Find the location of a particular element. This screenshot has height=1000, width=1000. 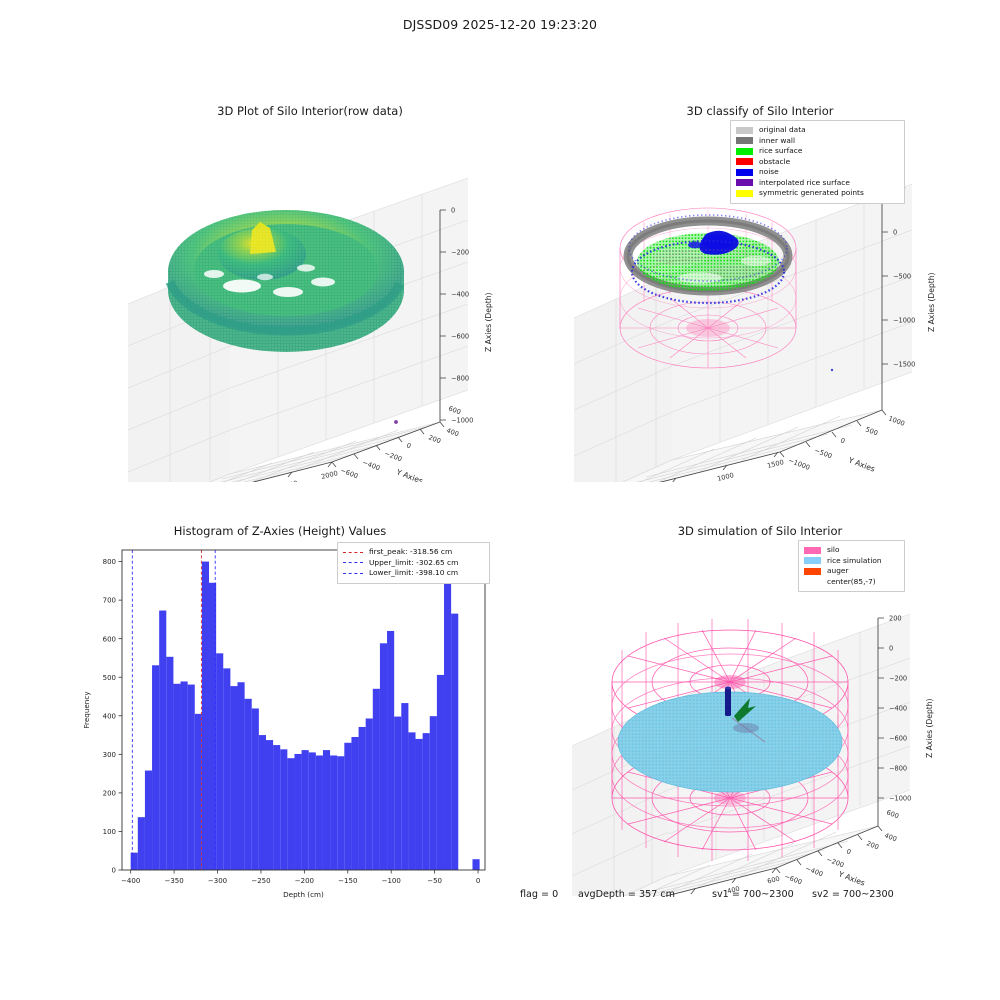

legend-item: obstacle is located at coordinates (817, 162).